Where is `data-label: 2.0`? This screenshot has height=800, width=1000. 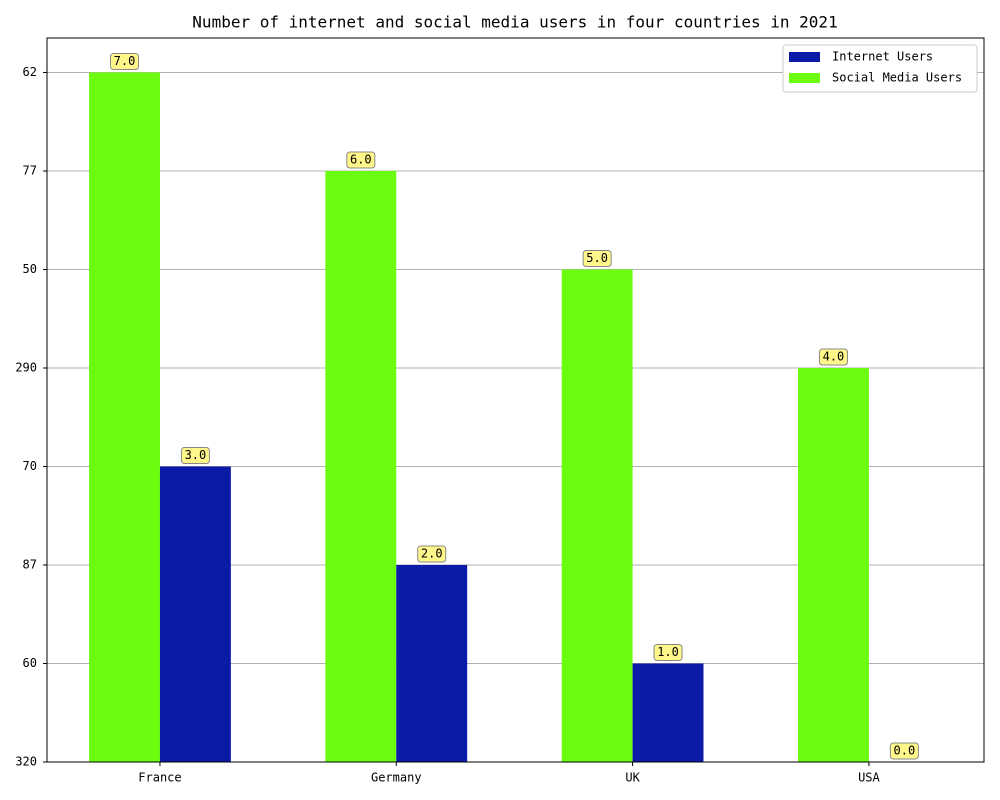
data-label: 2.0 is located at coordinates (432, 553).